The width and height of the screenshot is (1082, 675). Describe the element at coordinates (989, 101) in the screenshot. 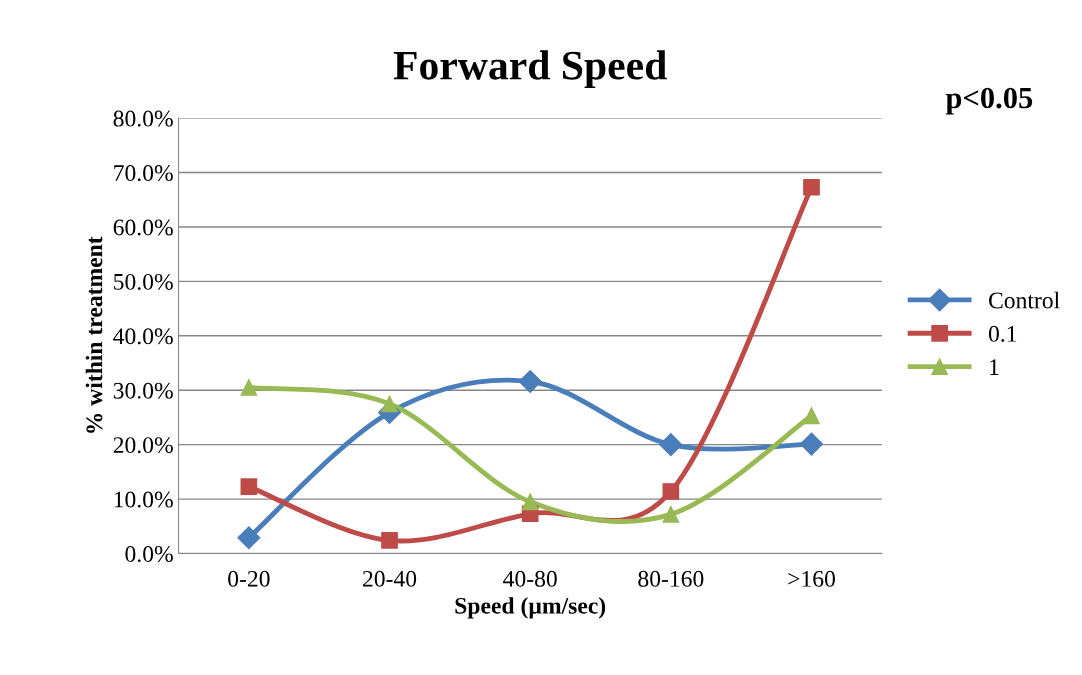

I see `text: p<0.05` at that location.